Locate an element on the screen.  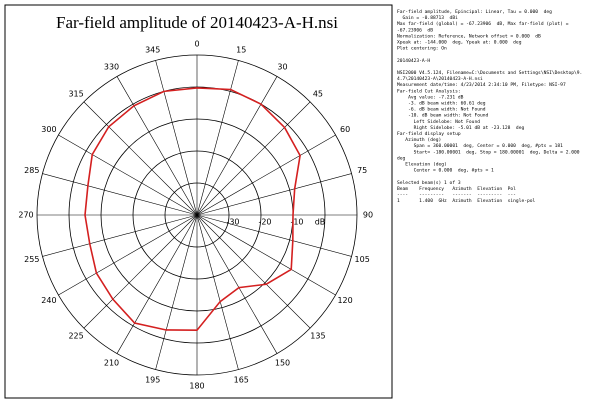
theta-tick-label: 60 is located at coordinates (345, 129).